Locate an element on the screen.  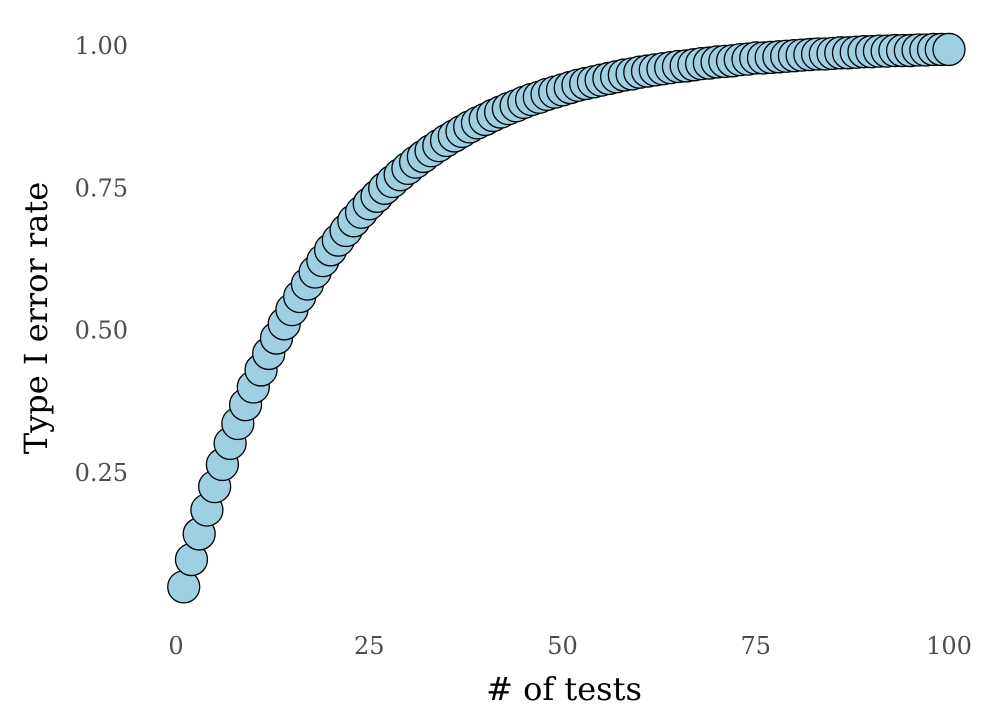
x-axis-title: # of tests is located at coordinates (564, 689).